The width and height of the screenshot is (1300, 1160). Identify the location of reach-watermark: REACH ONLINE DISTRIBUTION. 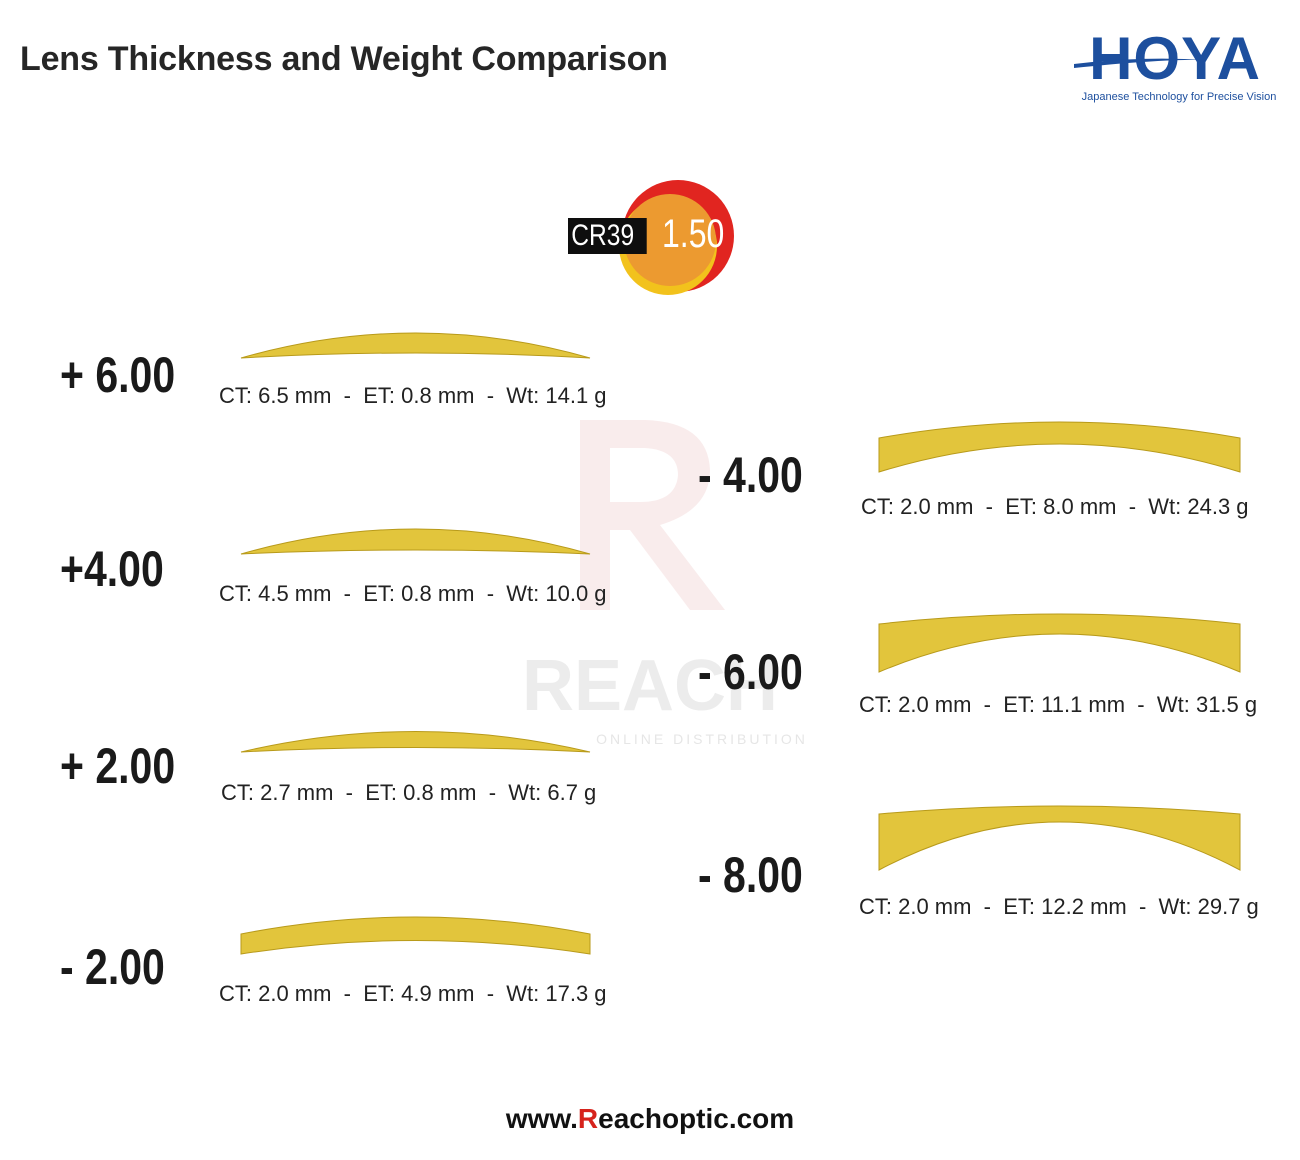
(665, 583).